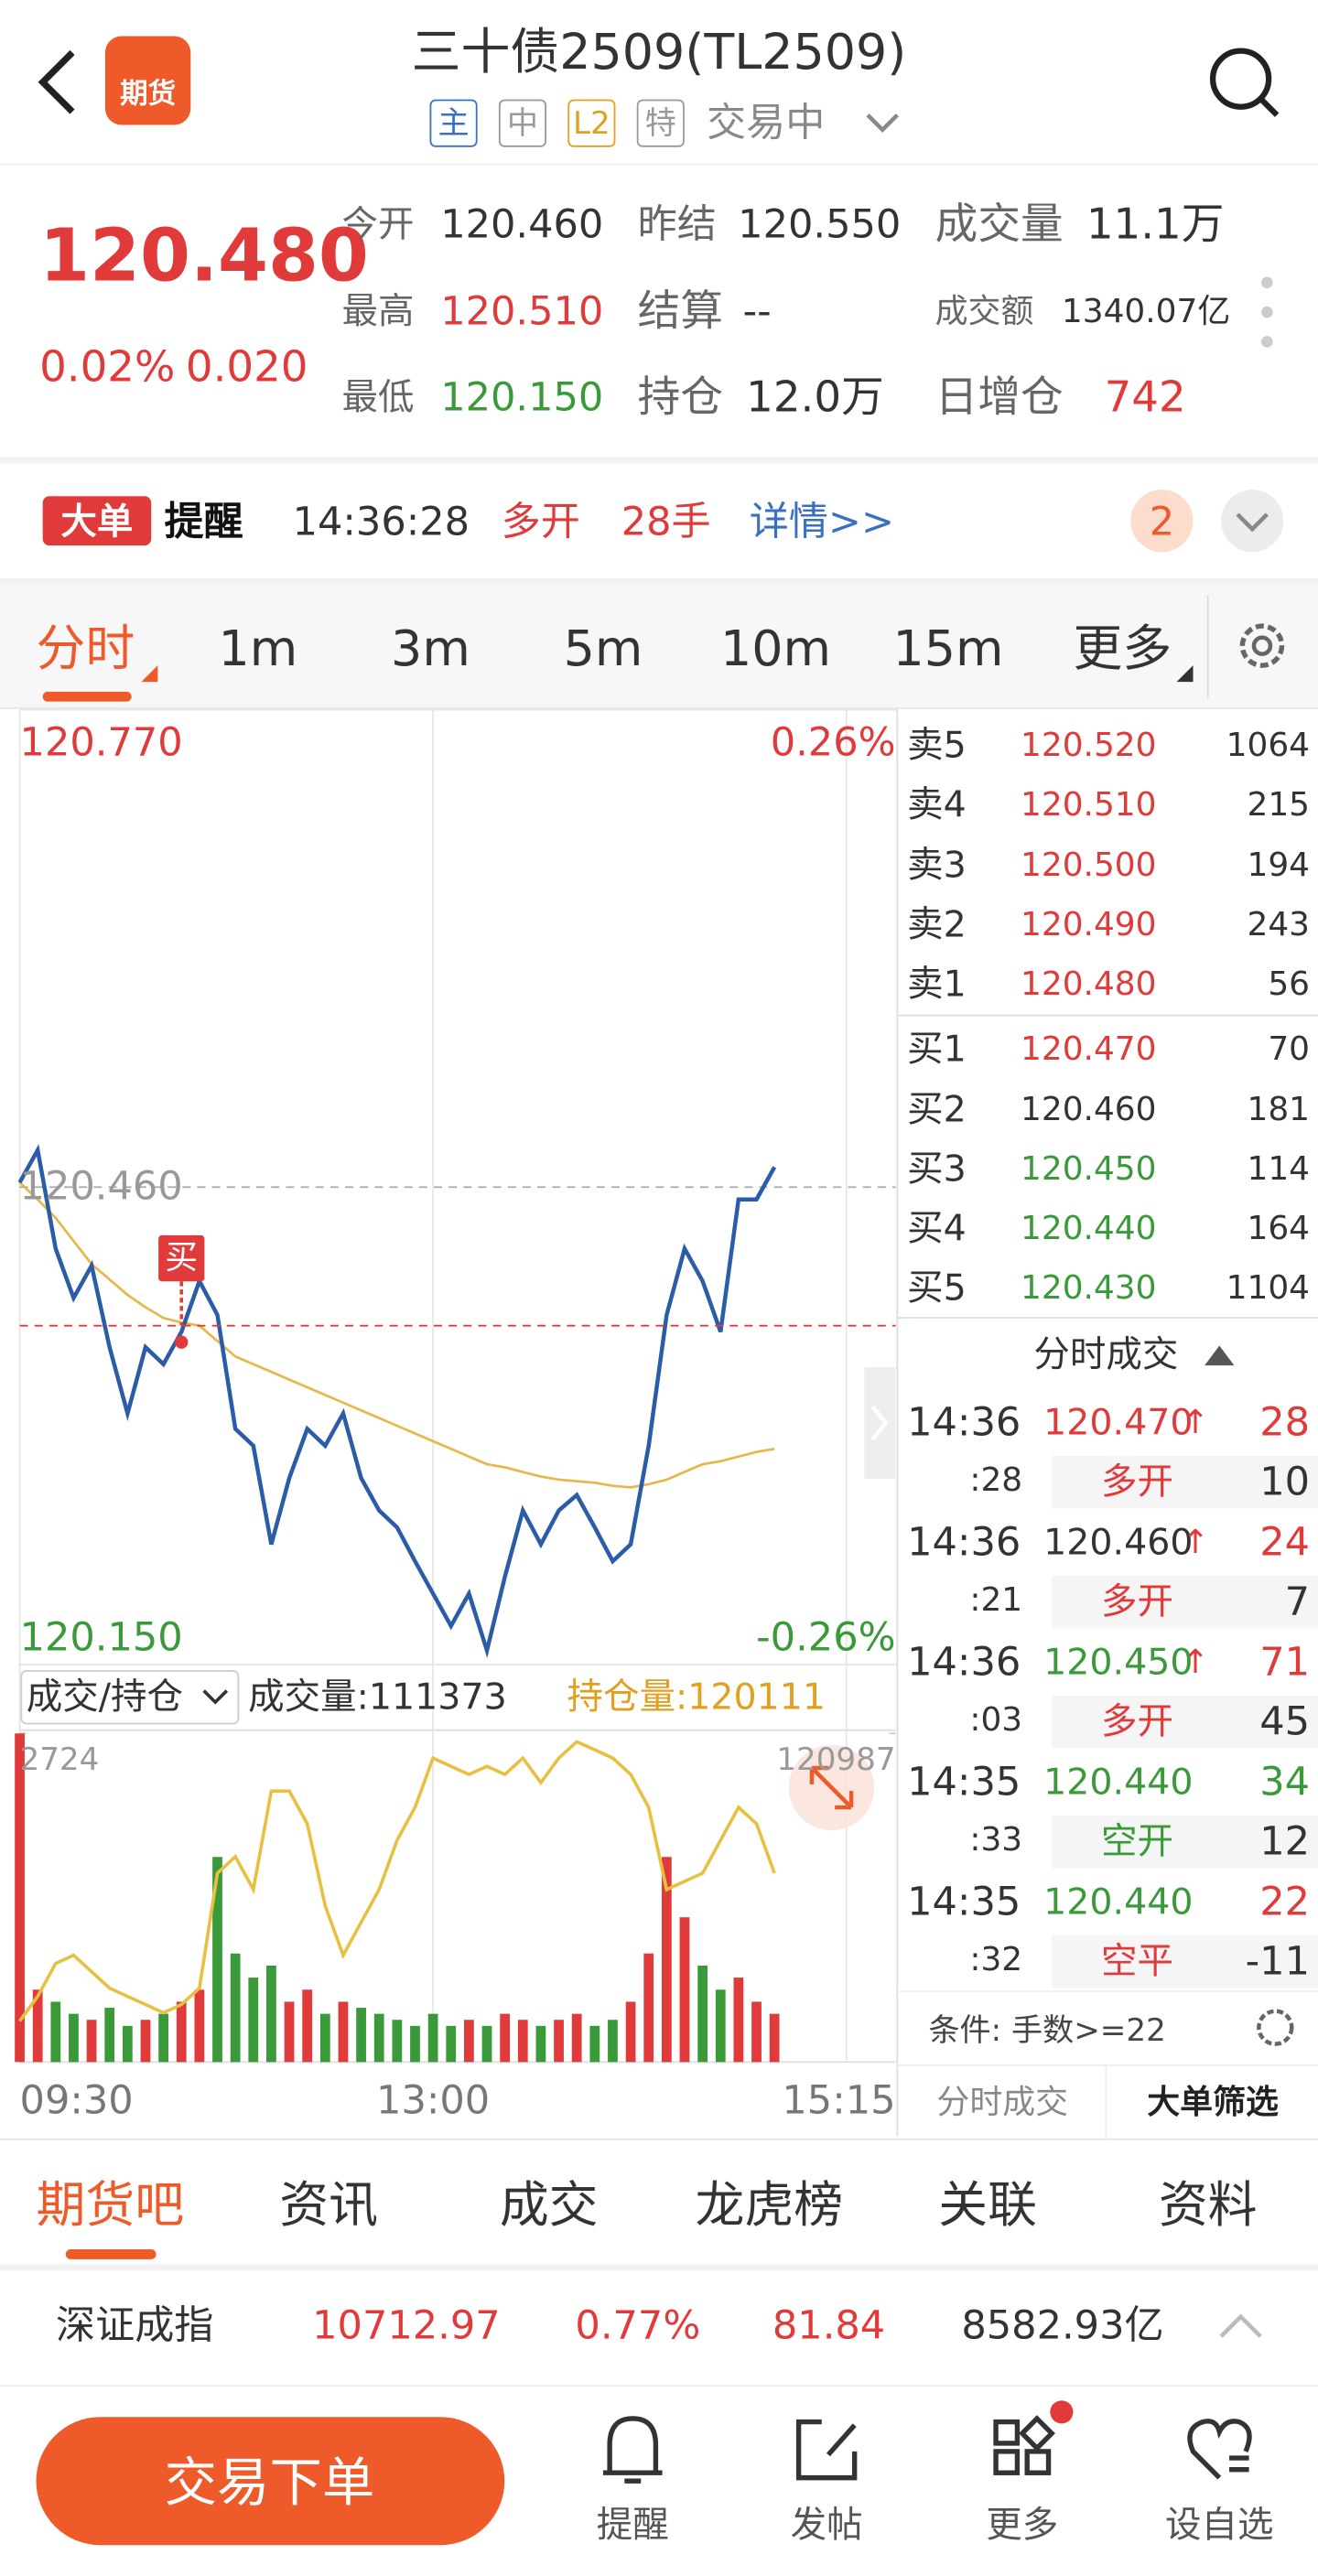 This screenshot has width=1318, height=2576. What do you see at coordinates (1220, 1355) in the screenshot?
I see `sort-icon` at bounding box center [1220, 1355].